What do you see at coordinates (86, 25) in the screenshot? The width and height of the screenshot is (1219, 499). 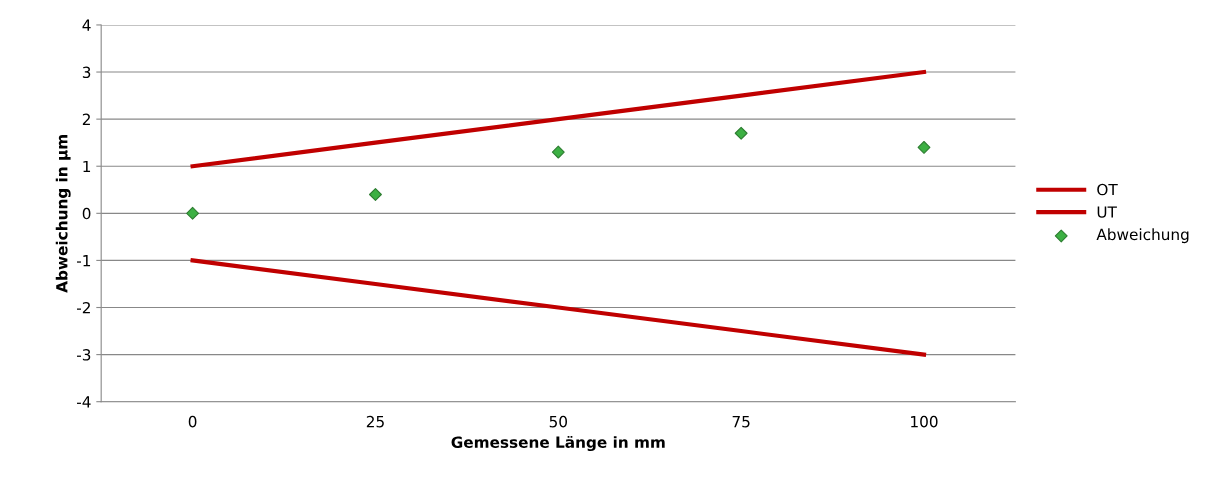 I see `y-tick-label: 4` at bounding box center [86, 25].